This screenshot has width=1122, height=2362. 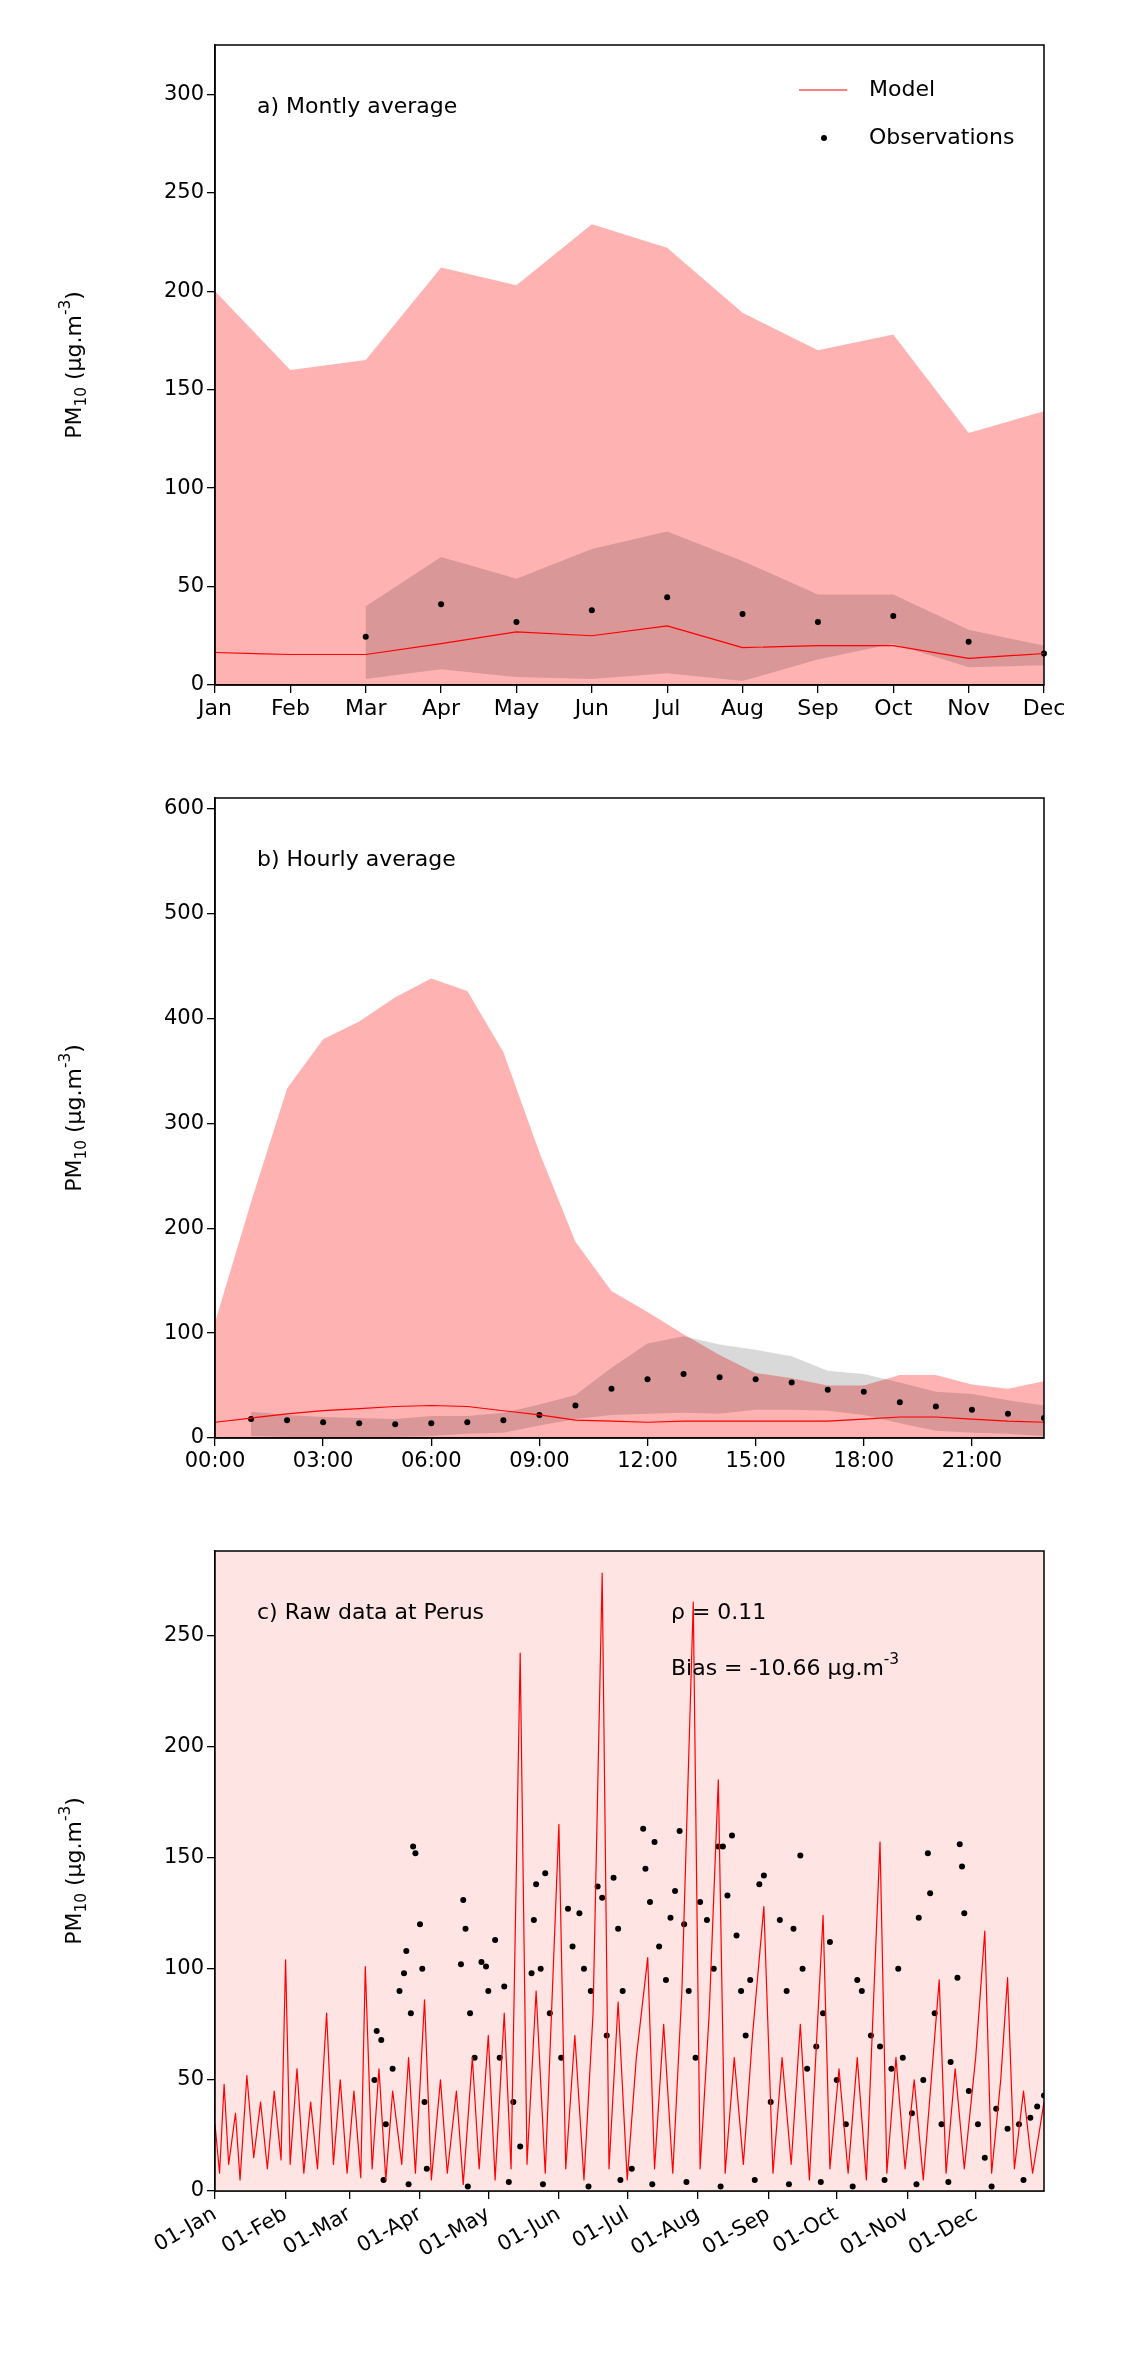 I want to click on x-tick-label: May, so click(x=516, y=707).